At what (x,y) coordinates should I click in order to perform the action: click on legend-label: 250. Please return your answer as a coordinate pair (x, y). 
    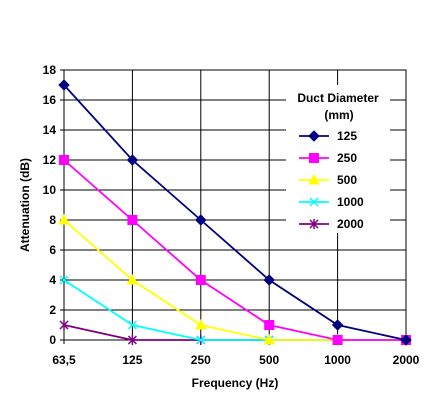
    Looking at the image, I should click on (347, 158).